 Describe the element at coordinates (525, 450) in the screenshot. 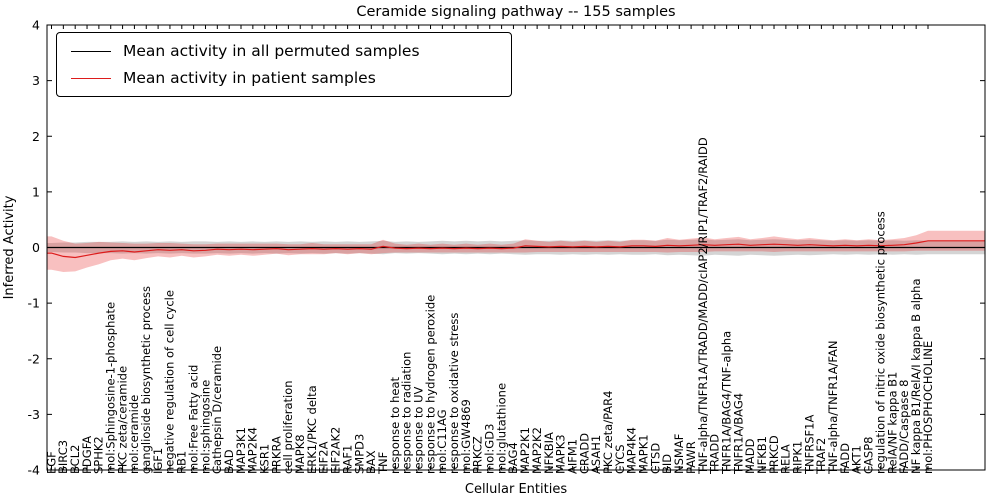

I see `x-tick-label: MAP2K1` at that location.